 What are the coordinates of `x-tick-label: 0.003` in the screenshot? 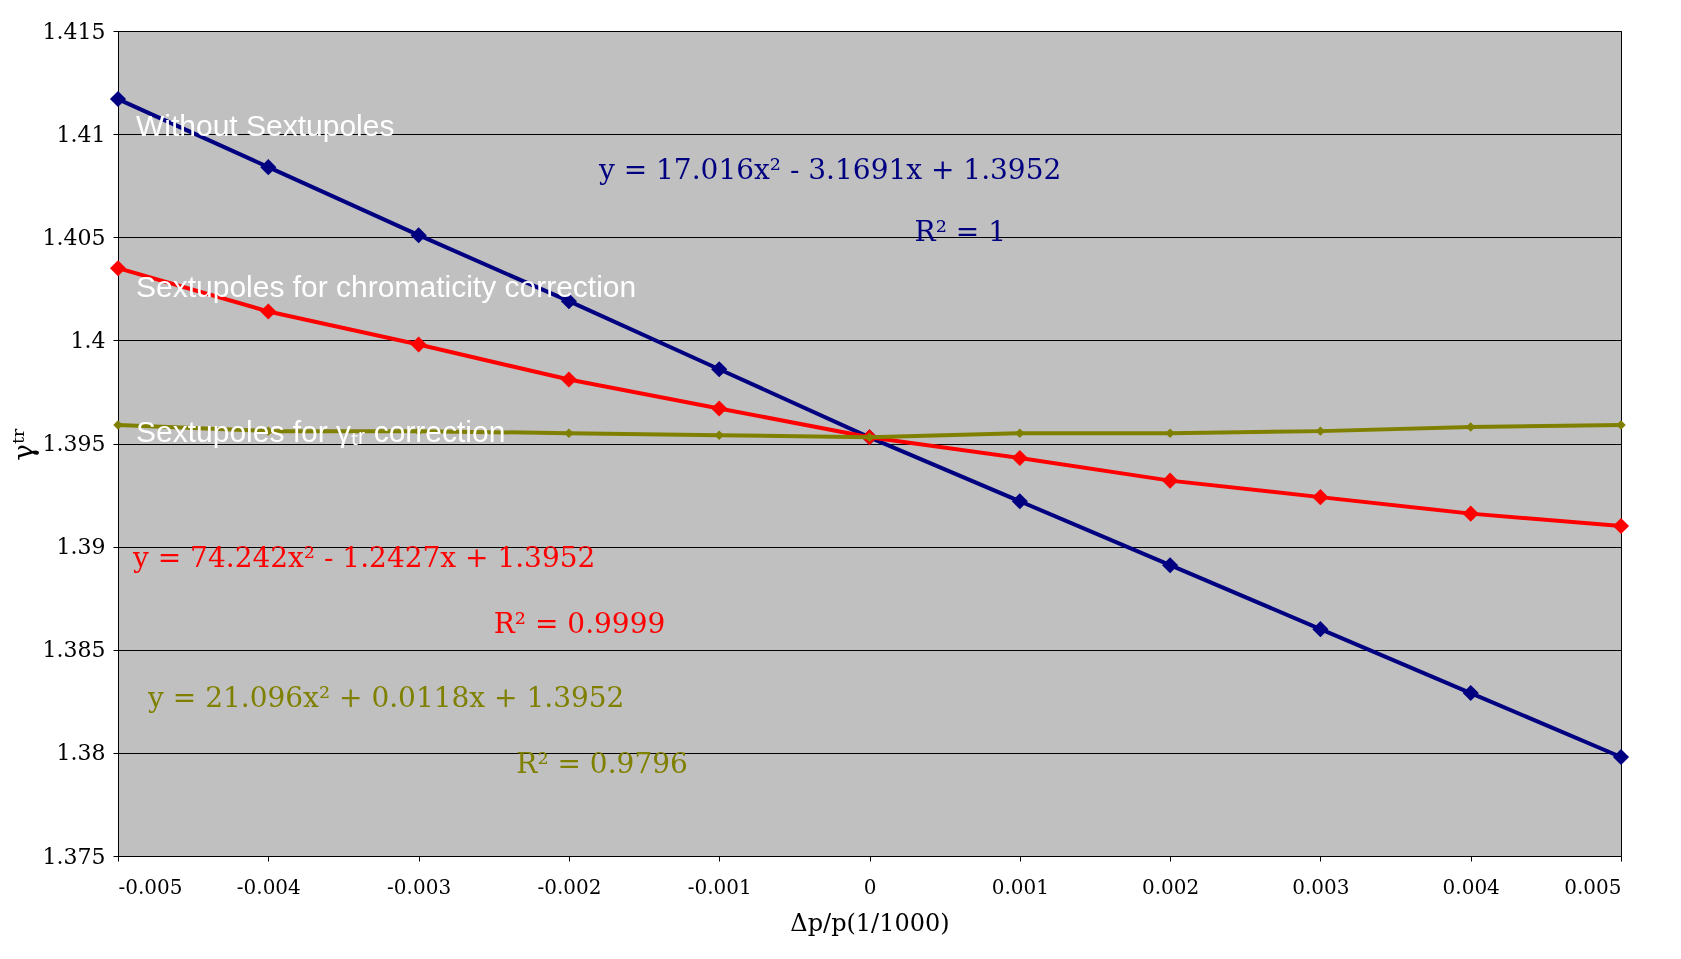 It's located at (1321, 886).